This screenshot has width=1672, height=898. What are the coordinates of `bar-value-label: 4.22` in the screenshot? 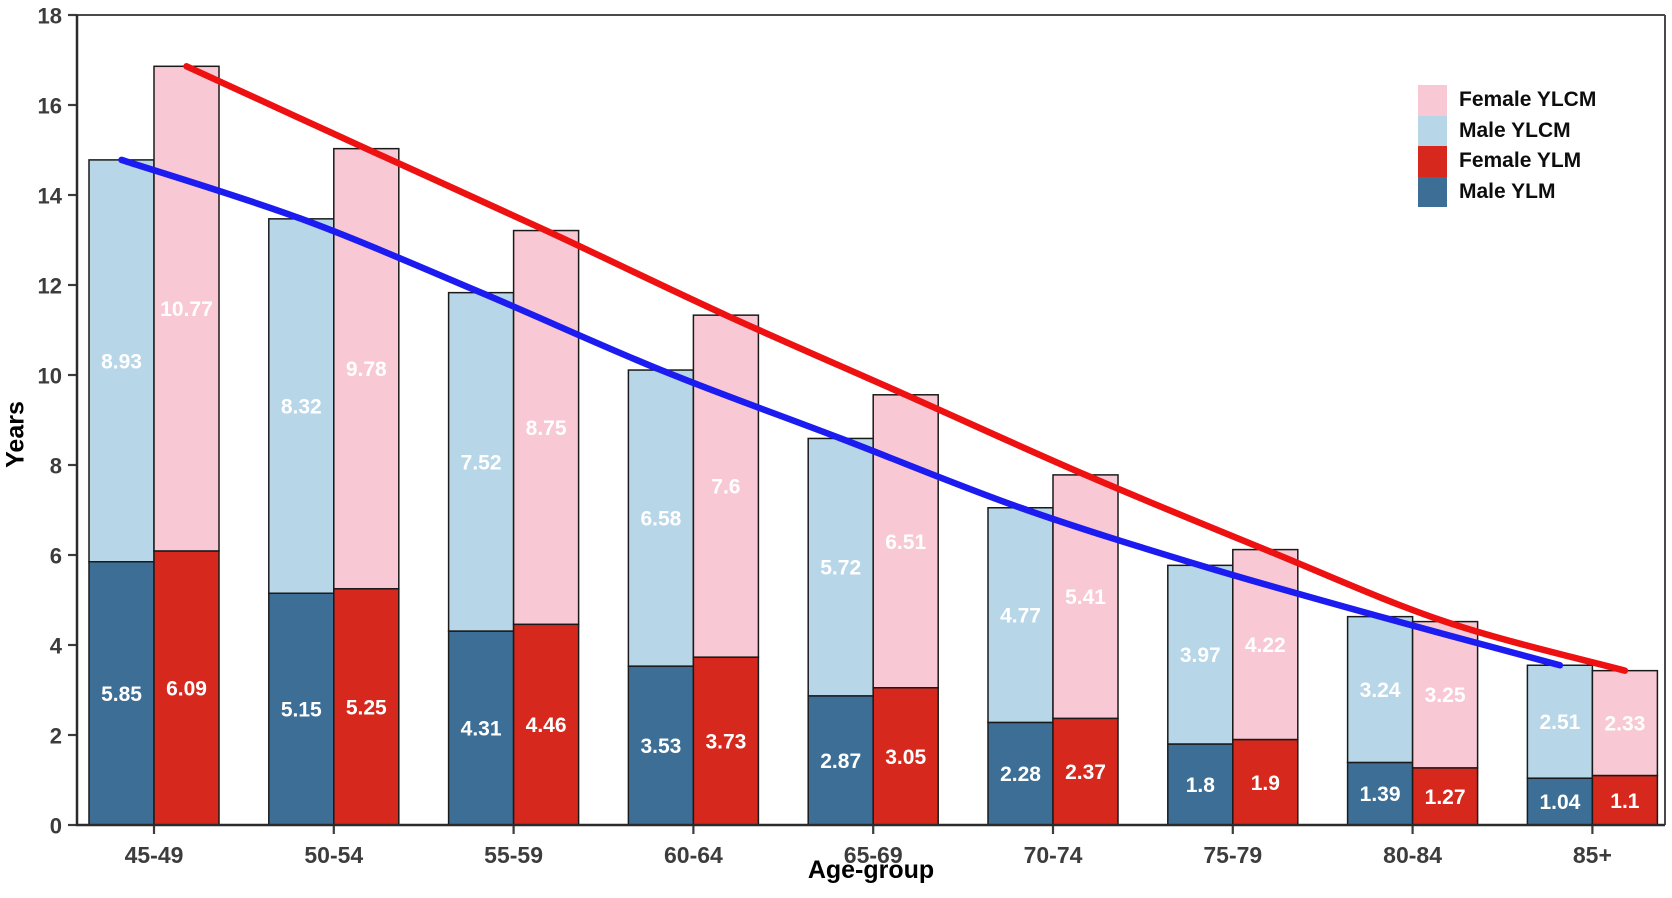 It's located at (1265, 645).